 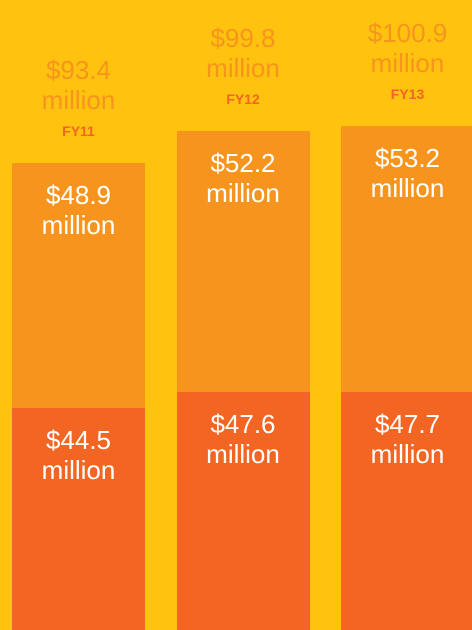 What do you see at coordinates (407, 47) in the screenshot?
I see `total-label: $100.9 million` at bounding box center [407, 47].